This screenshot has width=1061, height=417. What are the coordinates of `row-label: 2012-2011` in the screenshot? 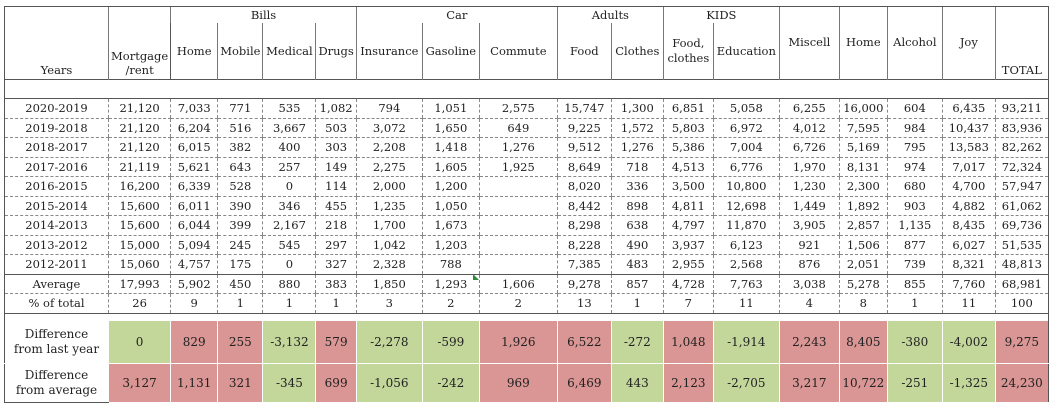 It's located at (56, 264).